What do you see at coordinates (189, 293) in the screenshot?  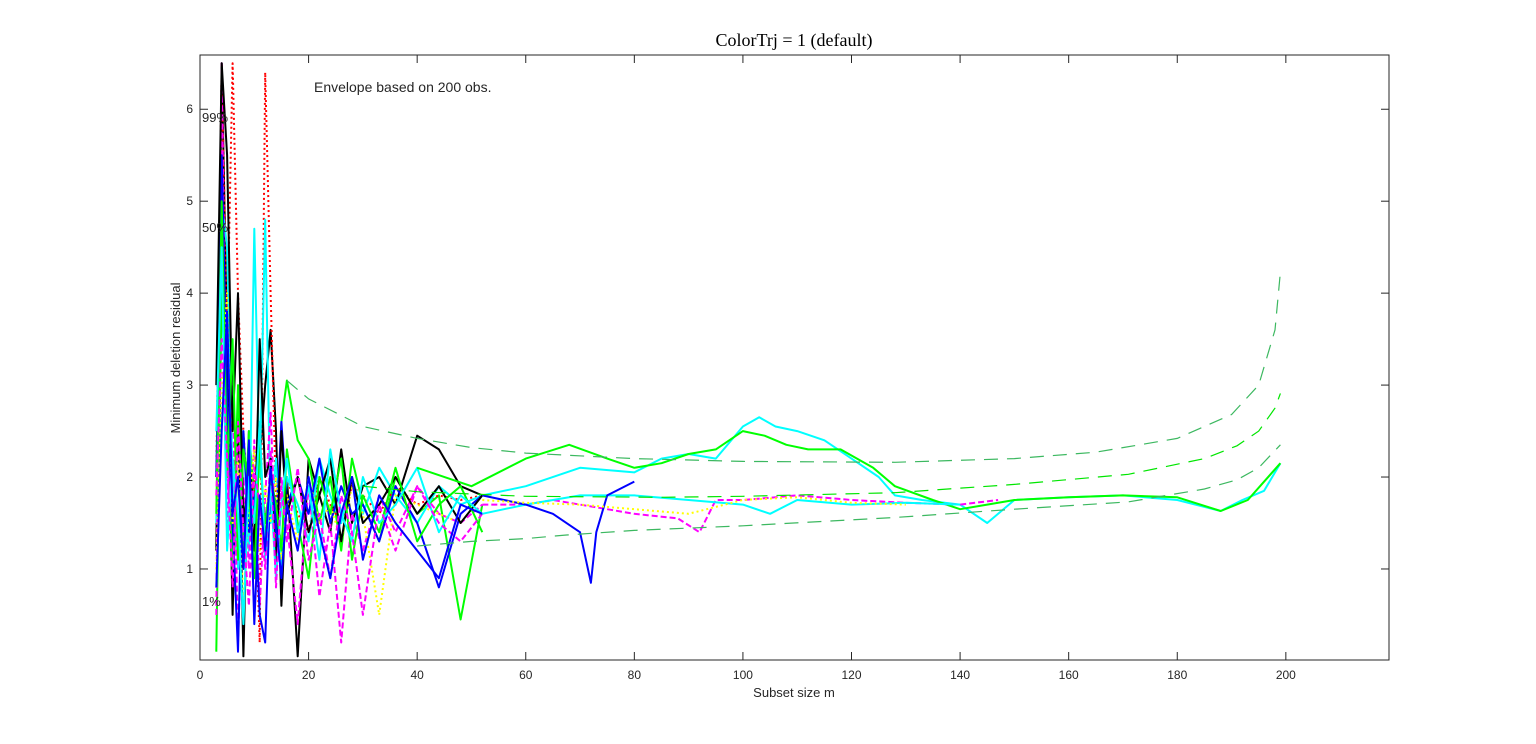 I see `y-tick-label: 4` at bounding box center [189, 293].